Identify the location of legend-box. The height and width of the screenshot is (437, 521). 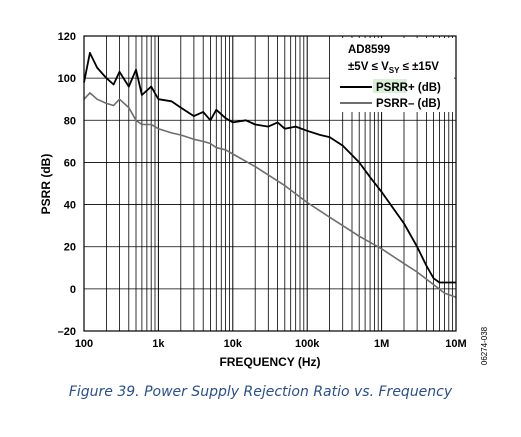
(392, 75).